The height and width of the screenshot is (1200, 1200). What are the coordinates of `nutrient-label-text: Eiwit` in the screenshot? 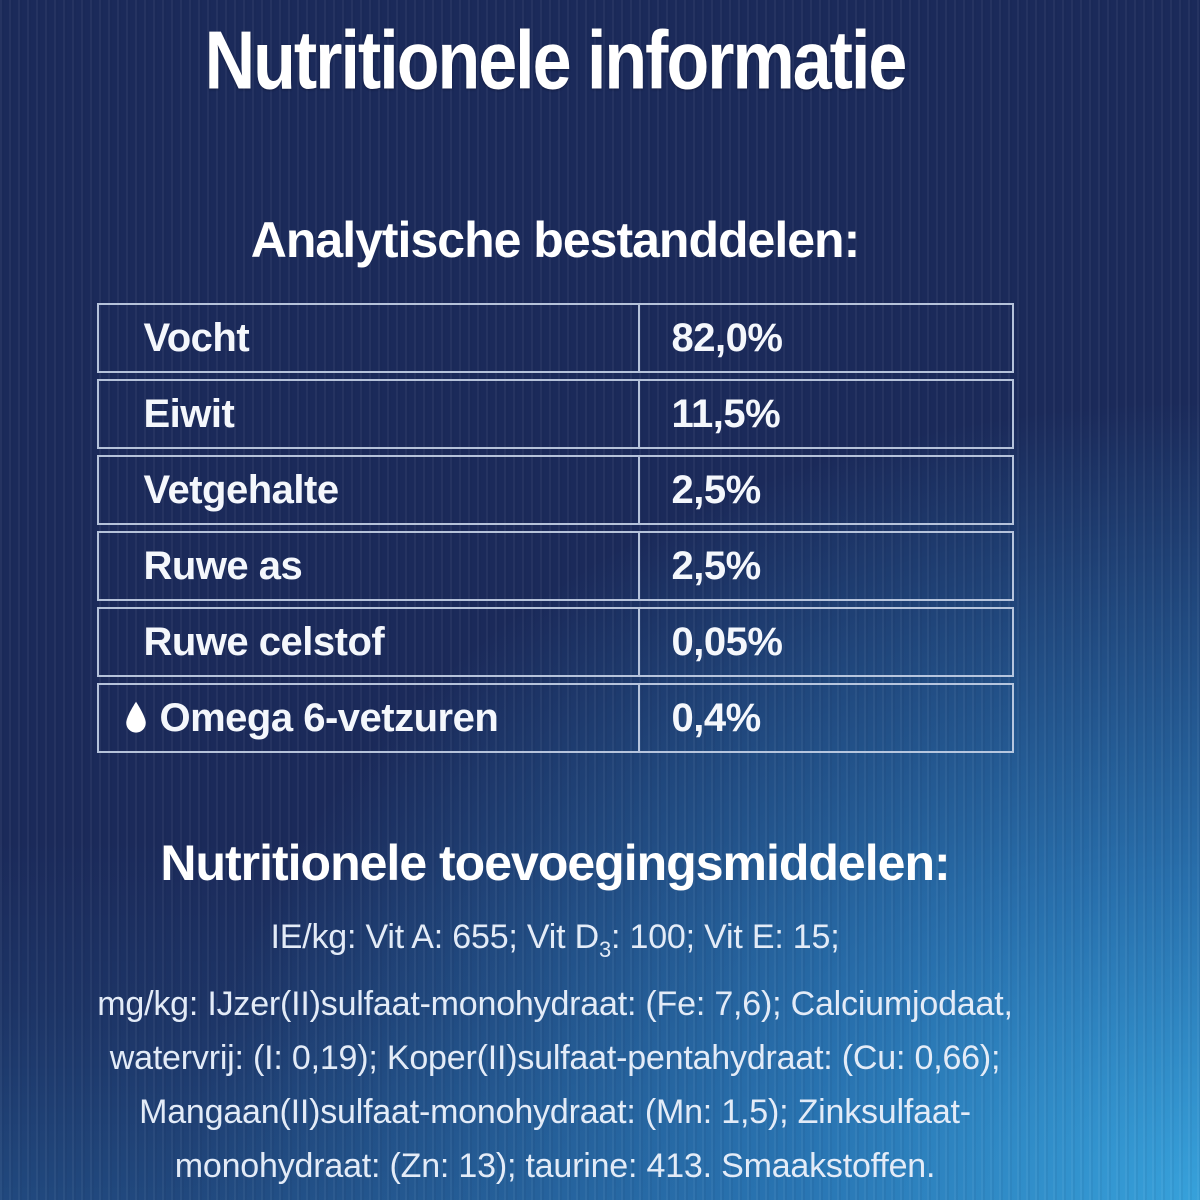 It's located at (189, 413).